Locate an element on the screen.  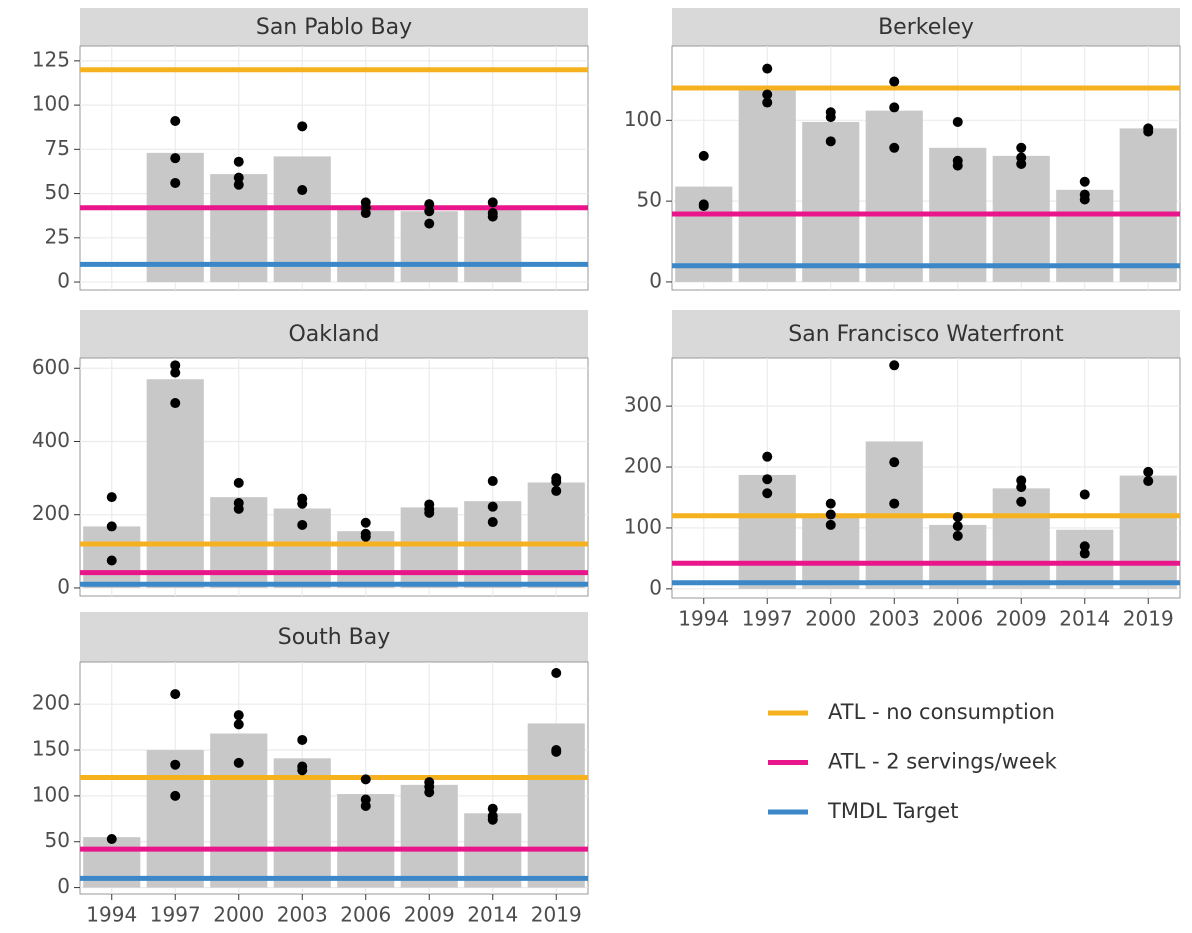
x-tick-label: 2014 is located at coordinates (492, 915).